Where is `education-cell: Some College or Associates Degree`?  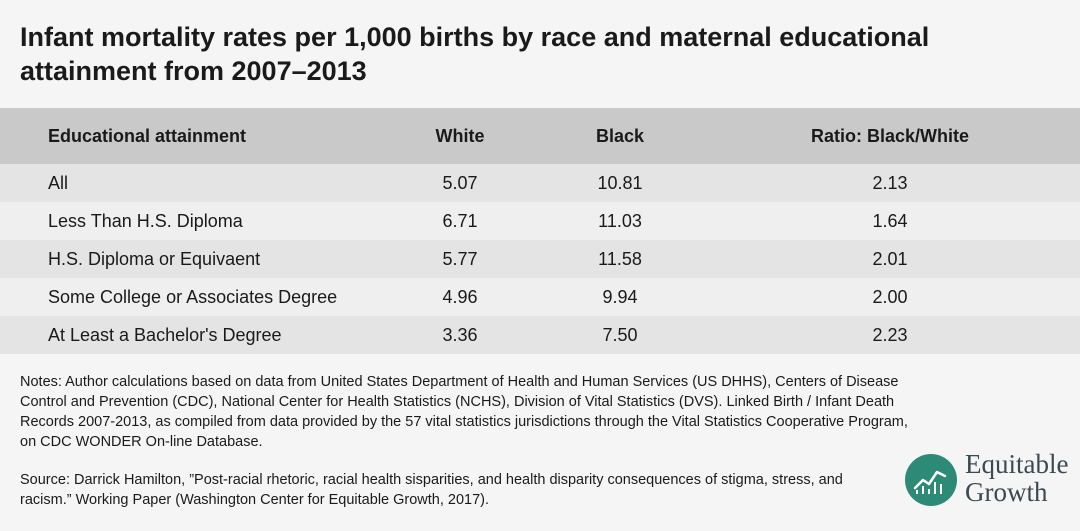
education-cell: Some College or Associates Degree is located at coordinates (193, 296).